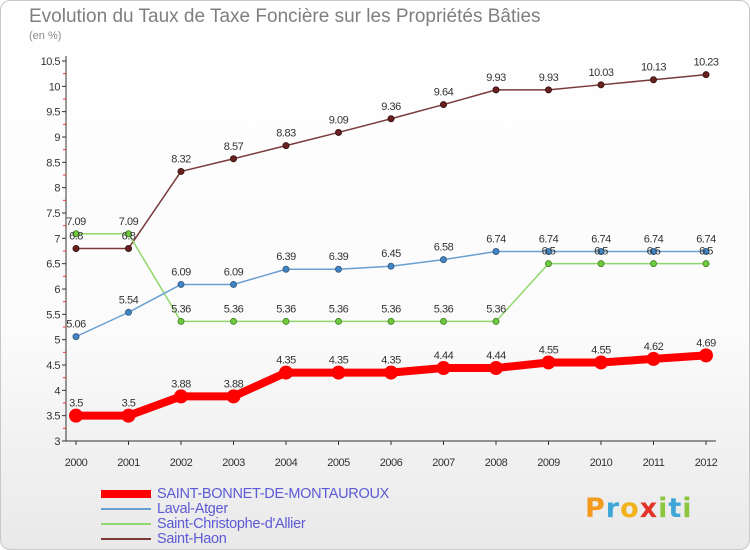  I want to click on data-label: 7.09, so click(76, 222).